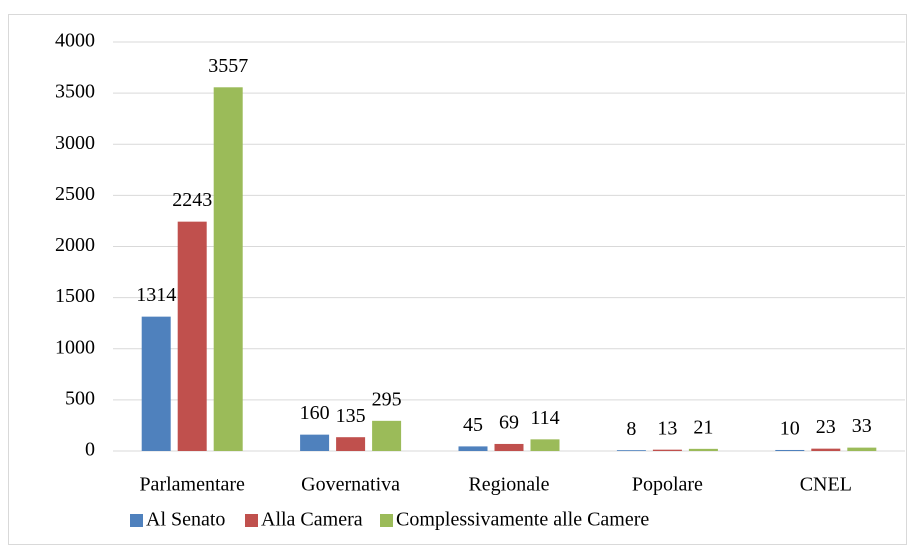  I want to click on data-label: 2243, so click(192, 200).